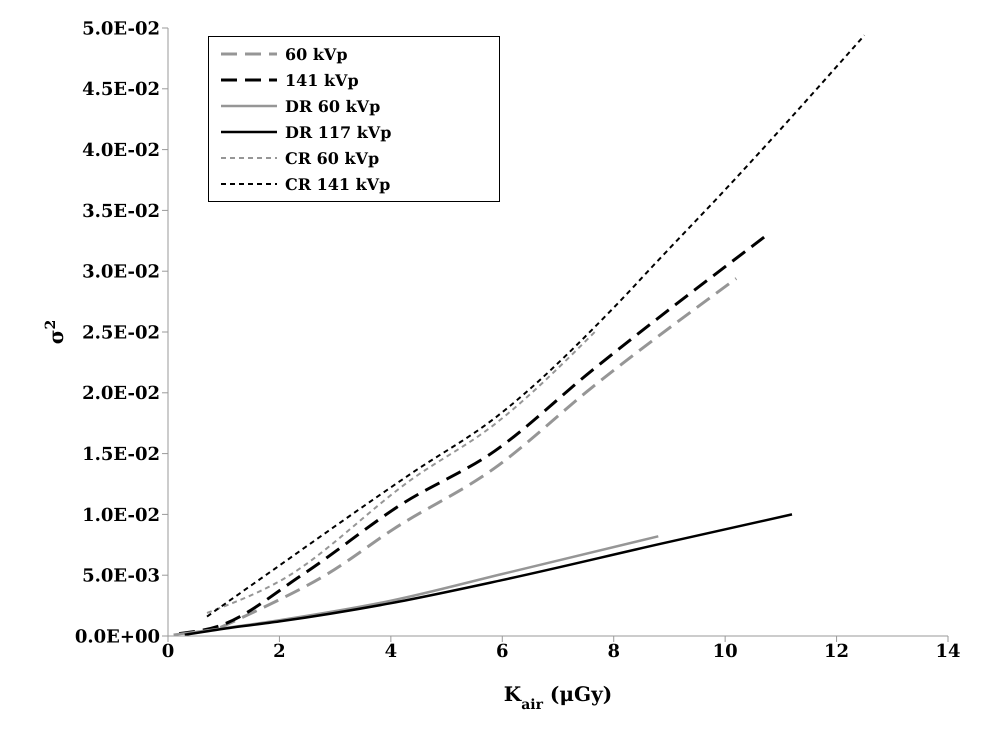 The width and height of the screenshot is (985, 746). I want to click on y-tick-label: 3.5E-02, so click(121, 211).